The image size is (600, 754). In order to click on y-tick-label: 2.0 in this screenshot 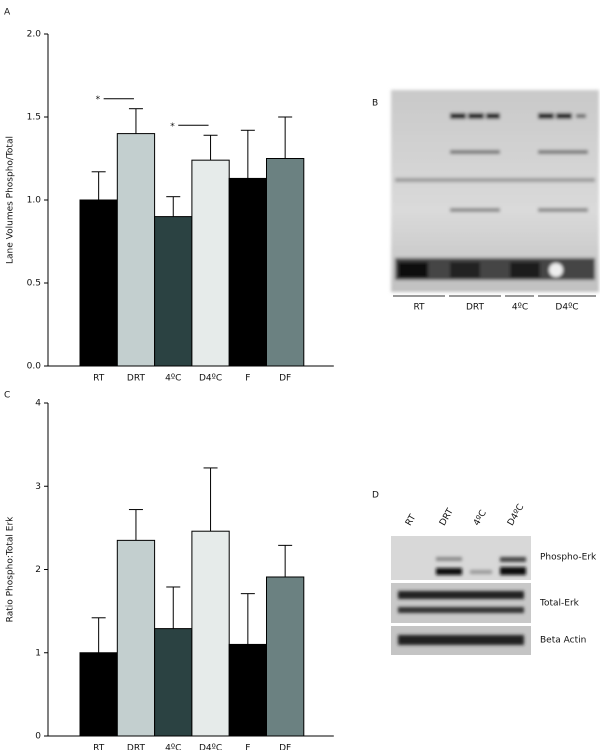, I will do `click(34, 35)`.